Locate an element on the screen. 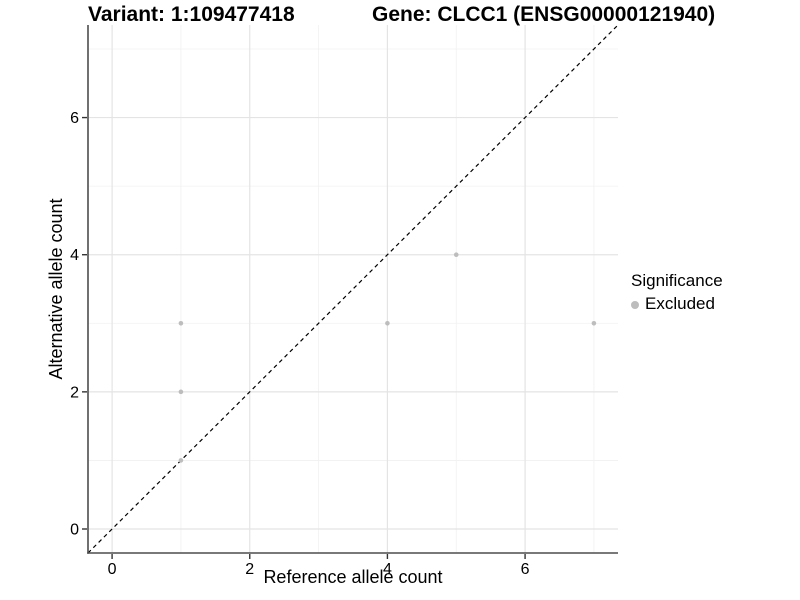 This screenshot has height=600, width=800. legend-title: Significance is located at coordinates (677, 280).